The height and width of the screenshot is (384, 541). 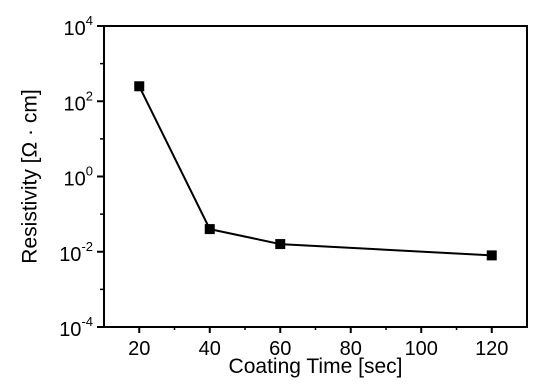 I want to click on y-tick-label: 10⁴, so click(x=78, y=26).